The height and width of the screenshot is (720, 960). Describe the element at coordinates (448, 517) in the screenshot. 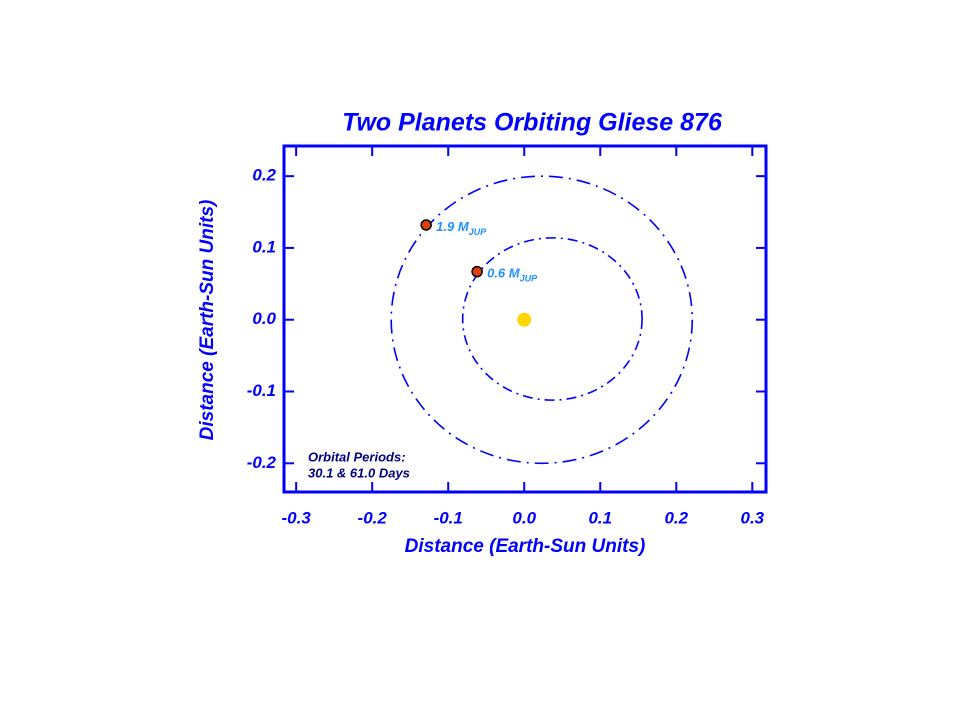

I see `x-tick-label: -0.1` at that location.